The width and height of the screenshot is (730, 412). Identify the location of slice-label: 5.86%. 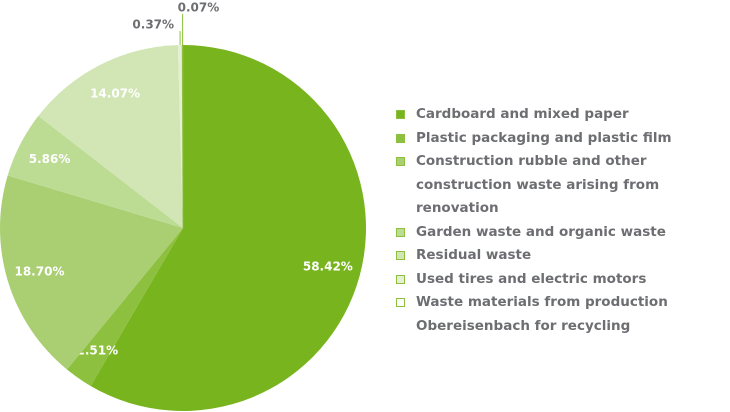
(50, 159).